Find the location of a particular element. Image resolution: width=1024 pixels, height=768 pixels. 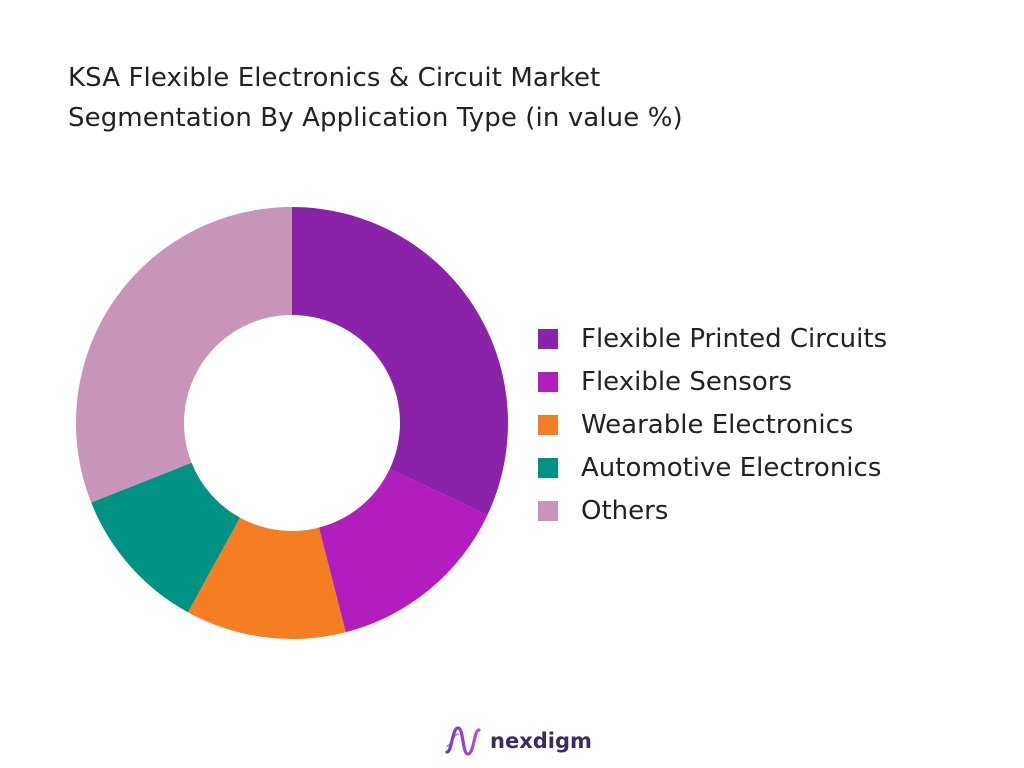

legend-label: Flexible Sensors is located at coordinates (686, 381).